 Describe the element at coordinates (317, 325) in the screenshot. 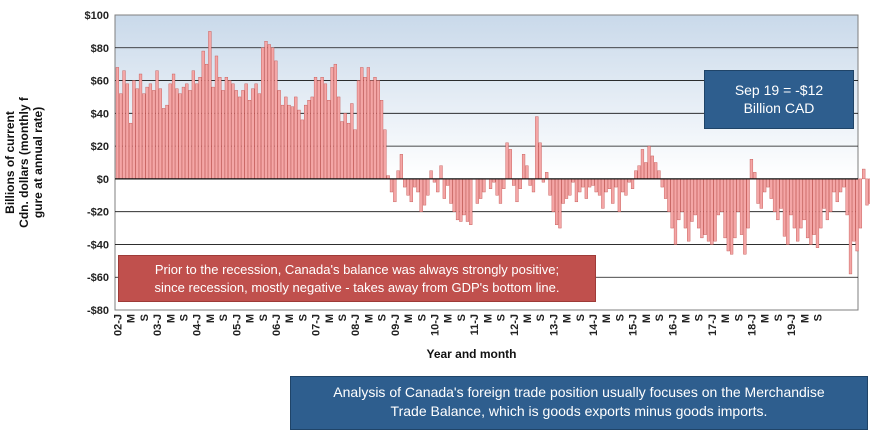

I see `x-tick-label: 07-J` at that location.